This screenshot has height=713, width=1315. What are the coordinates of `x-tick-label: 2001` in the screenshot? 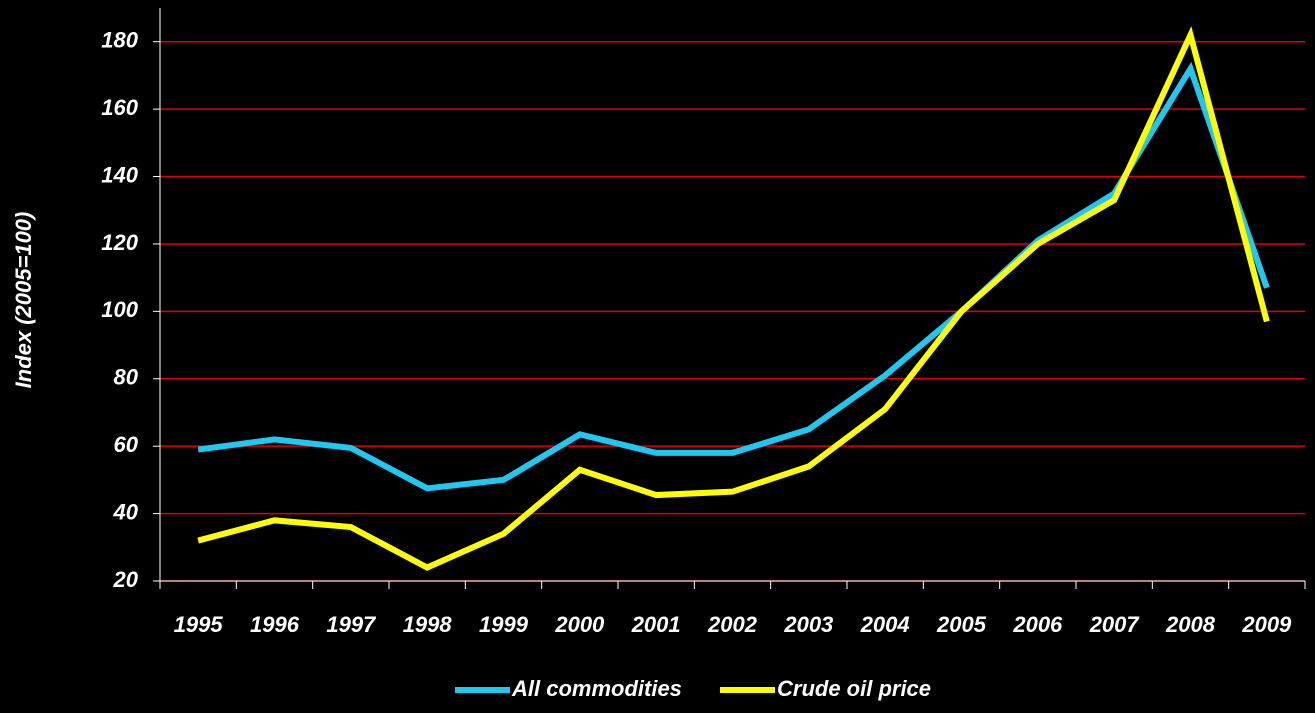 It's located at (656, 624).